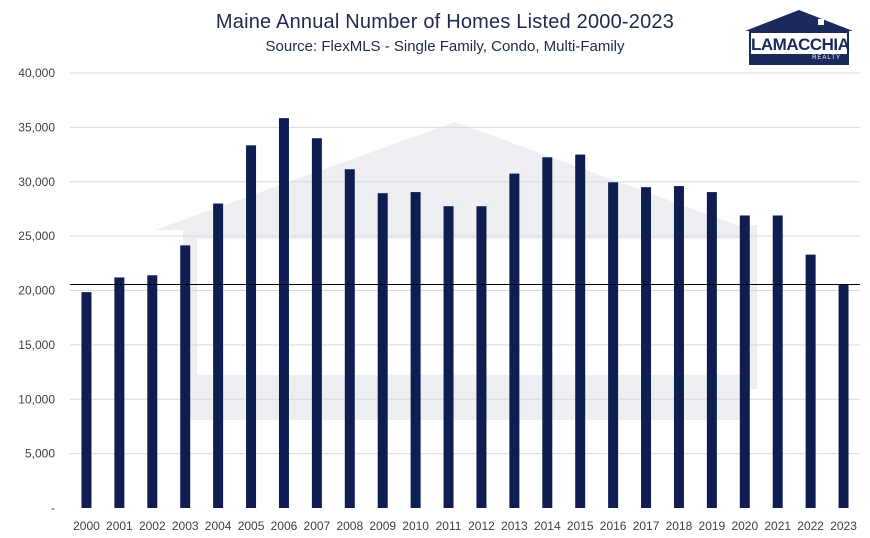 The height and width of the screenshot is (538, 870). I want to click on x-tick-label: 2018, so click(679, 526).